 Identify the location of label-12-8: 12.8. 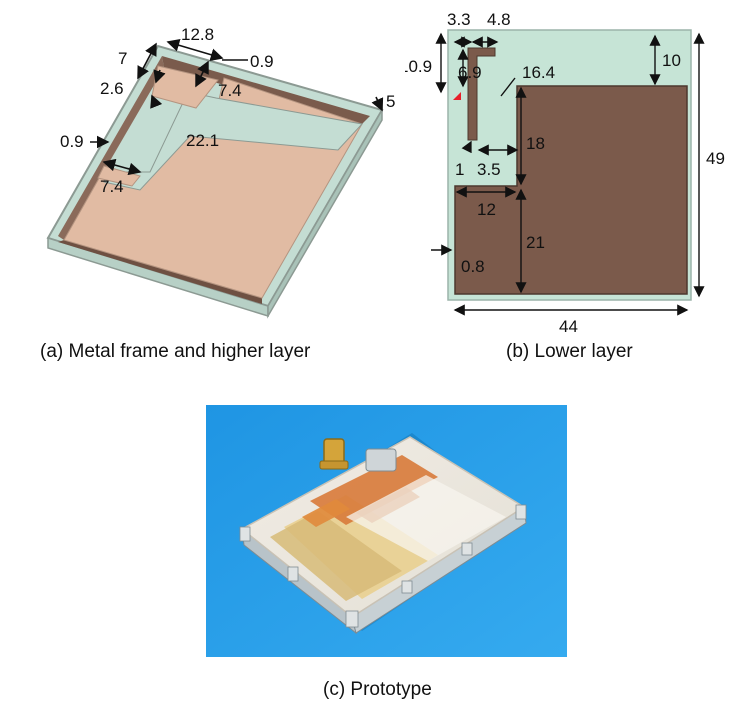
(197, 34).